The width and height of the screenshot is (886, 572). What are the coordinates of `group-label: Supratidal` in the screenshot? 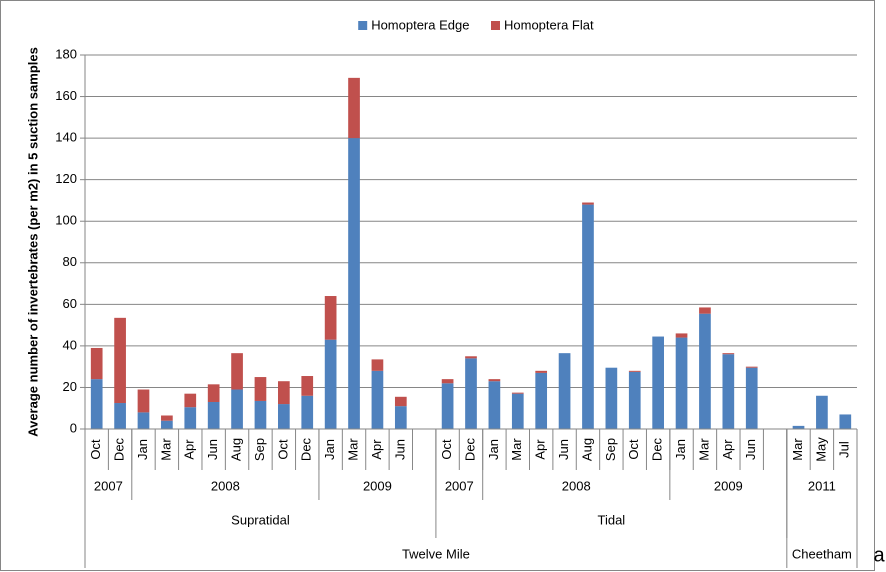 It's located at (260, 519).